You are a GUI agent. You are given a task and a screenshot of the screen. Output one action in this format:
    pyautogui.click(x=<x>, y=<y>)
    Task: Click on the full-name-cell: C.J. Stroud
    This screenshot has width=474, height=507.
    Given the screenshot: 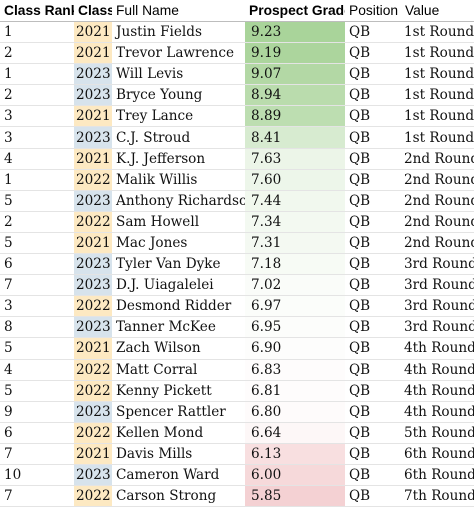 What is the action you would take?
    pyautogui.click(x=178, y=137)
    